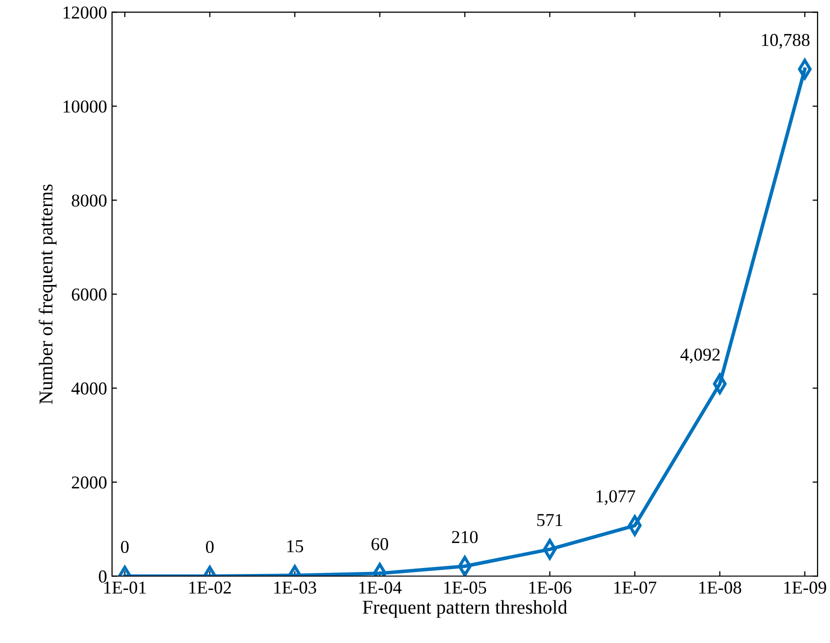 This screenshot has height=643, width=830. What do you see at coordinates (549, 520) in the screenshot?
I see `data-label: 571` at bounding box center [549, 520].